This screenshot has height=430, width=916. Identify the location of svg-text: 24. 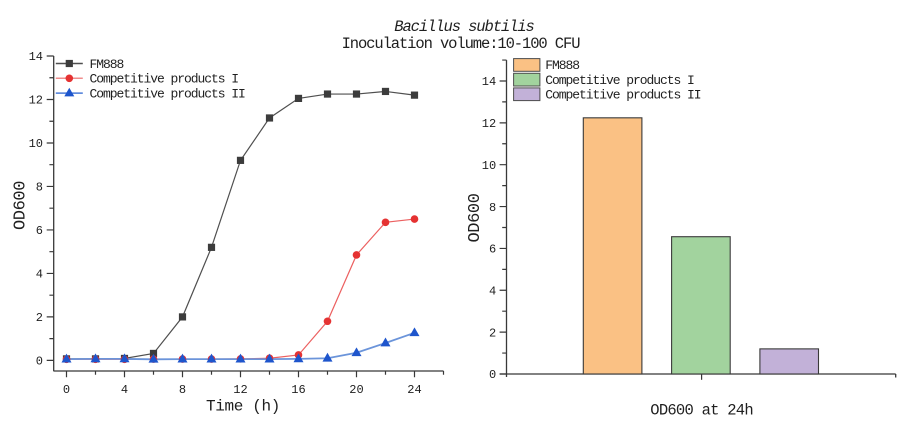
(414, 390).